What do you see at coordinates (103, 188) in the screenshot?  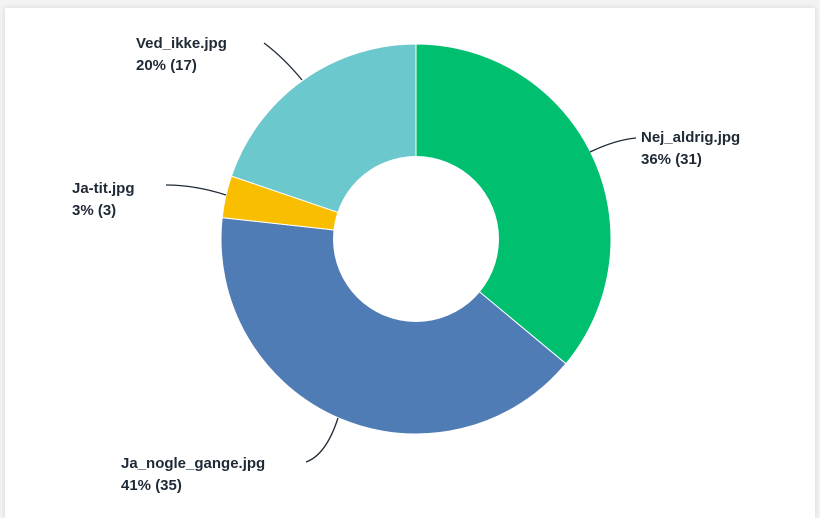 I see `slice-label-ja-tit: Ja-tit.jpg` at bounding box center [103, 188].